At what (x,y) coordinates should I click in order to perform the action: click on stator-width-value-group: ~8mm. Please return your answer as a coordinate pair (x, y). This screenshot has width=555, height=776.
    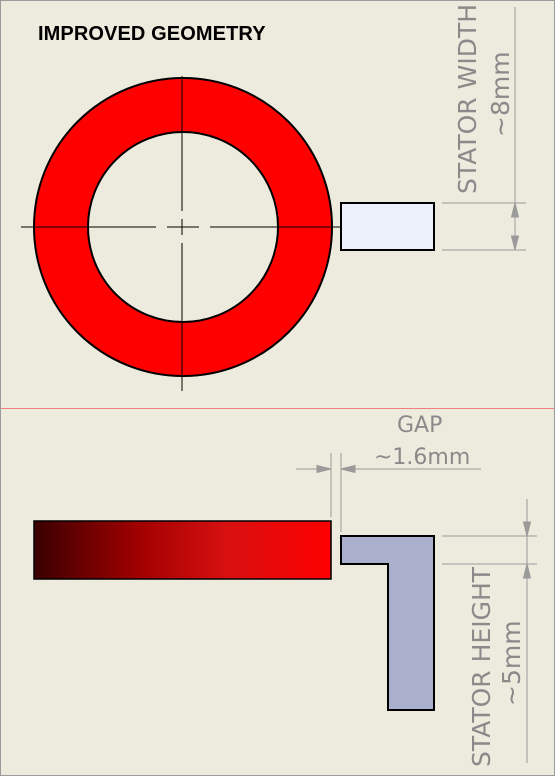
    Looking at the image, I should click on (500, 94).